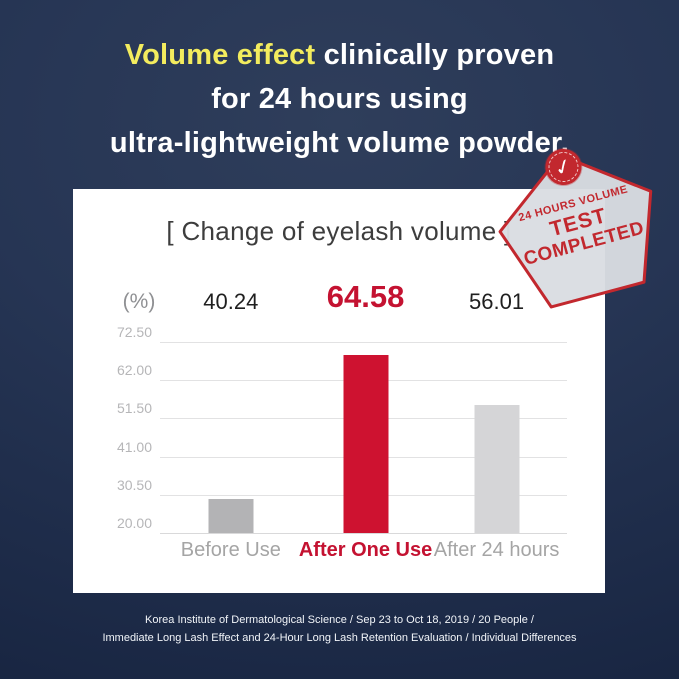  Describe the element at coordinates (575, 231) in the screenshot. I see `stamp-pentagon-shape` at that location.